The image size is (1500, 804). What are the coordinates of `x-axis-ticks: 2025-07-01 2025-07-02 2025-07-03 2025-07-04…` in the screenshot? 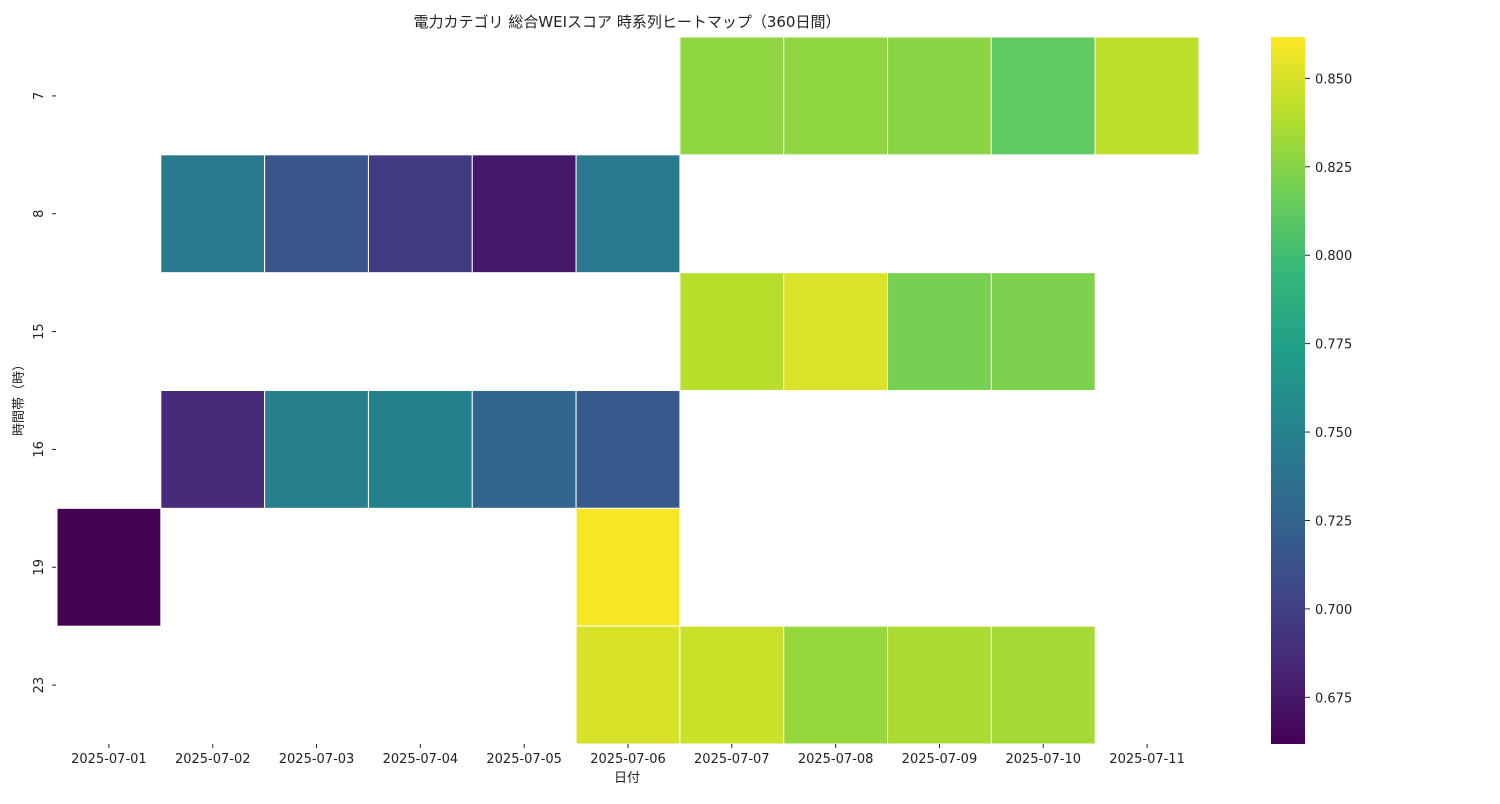 It's located at (628, 755).